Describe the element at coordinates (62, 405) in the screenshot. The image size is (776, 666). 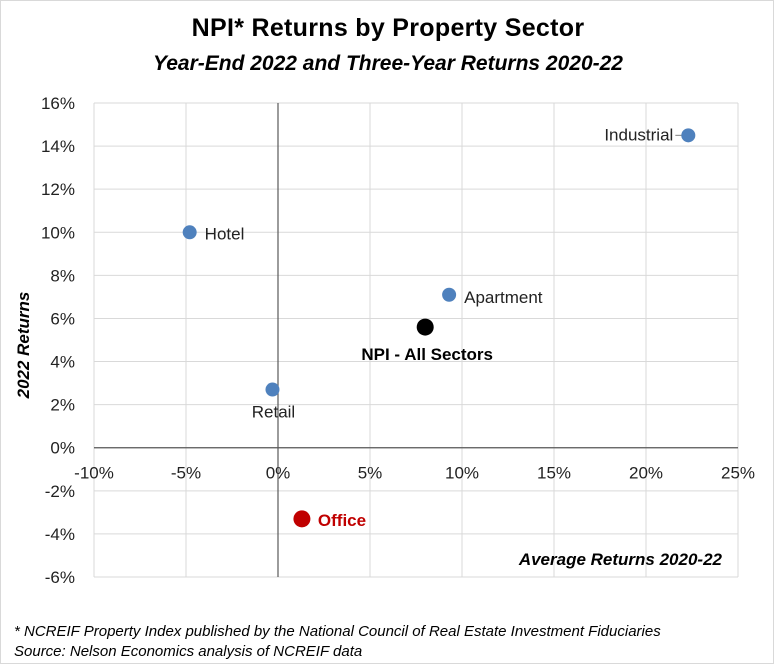
I see `y-tick-label: 2%` at that location.